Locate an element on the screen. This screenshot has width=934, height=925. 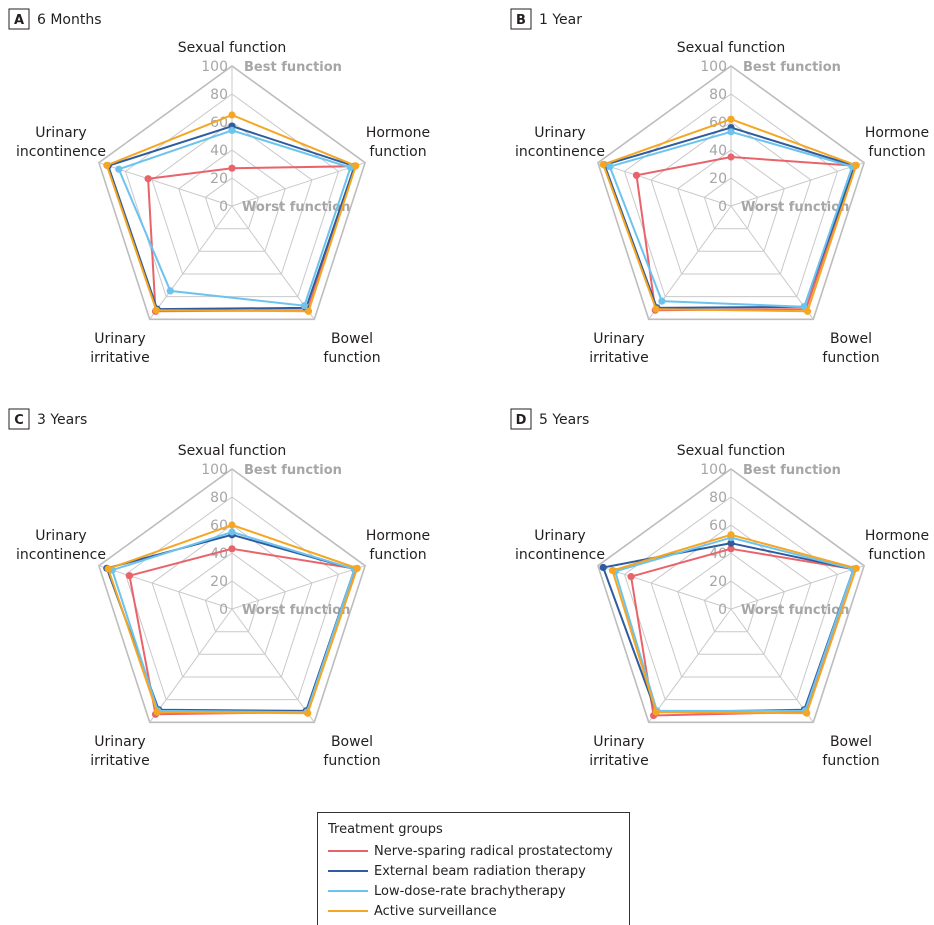
legend-label-nerve-sparing: Nerve-sparing radical prostatectomy is located at coordinates (493, 851).